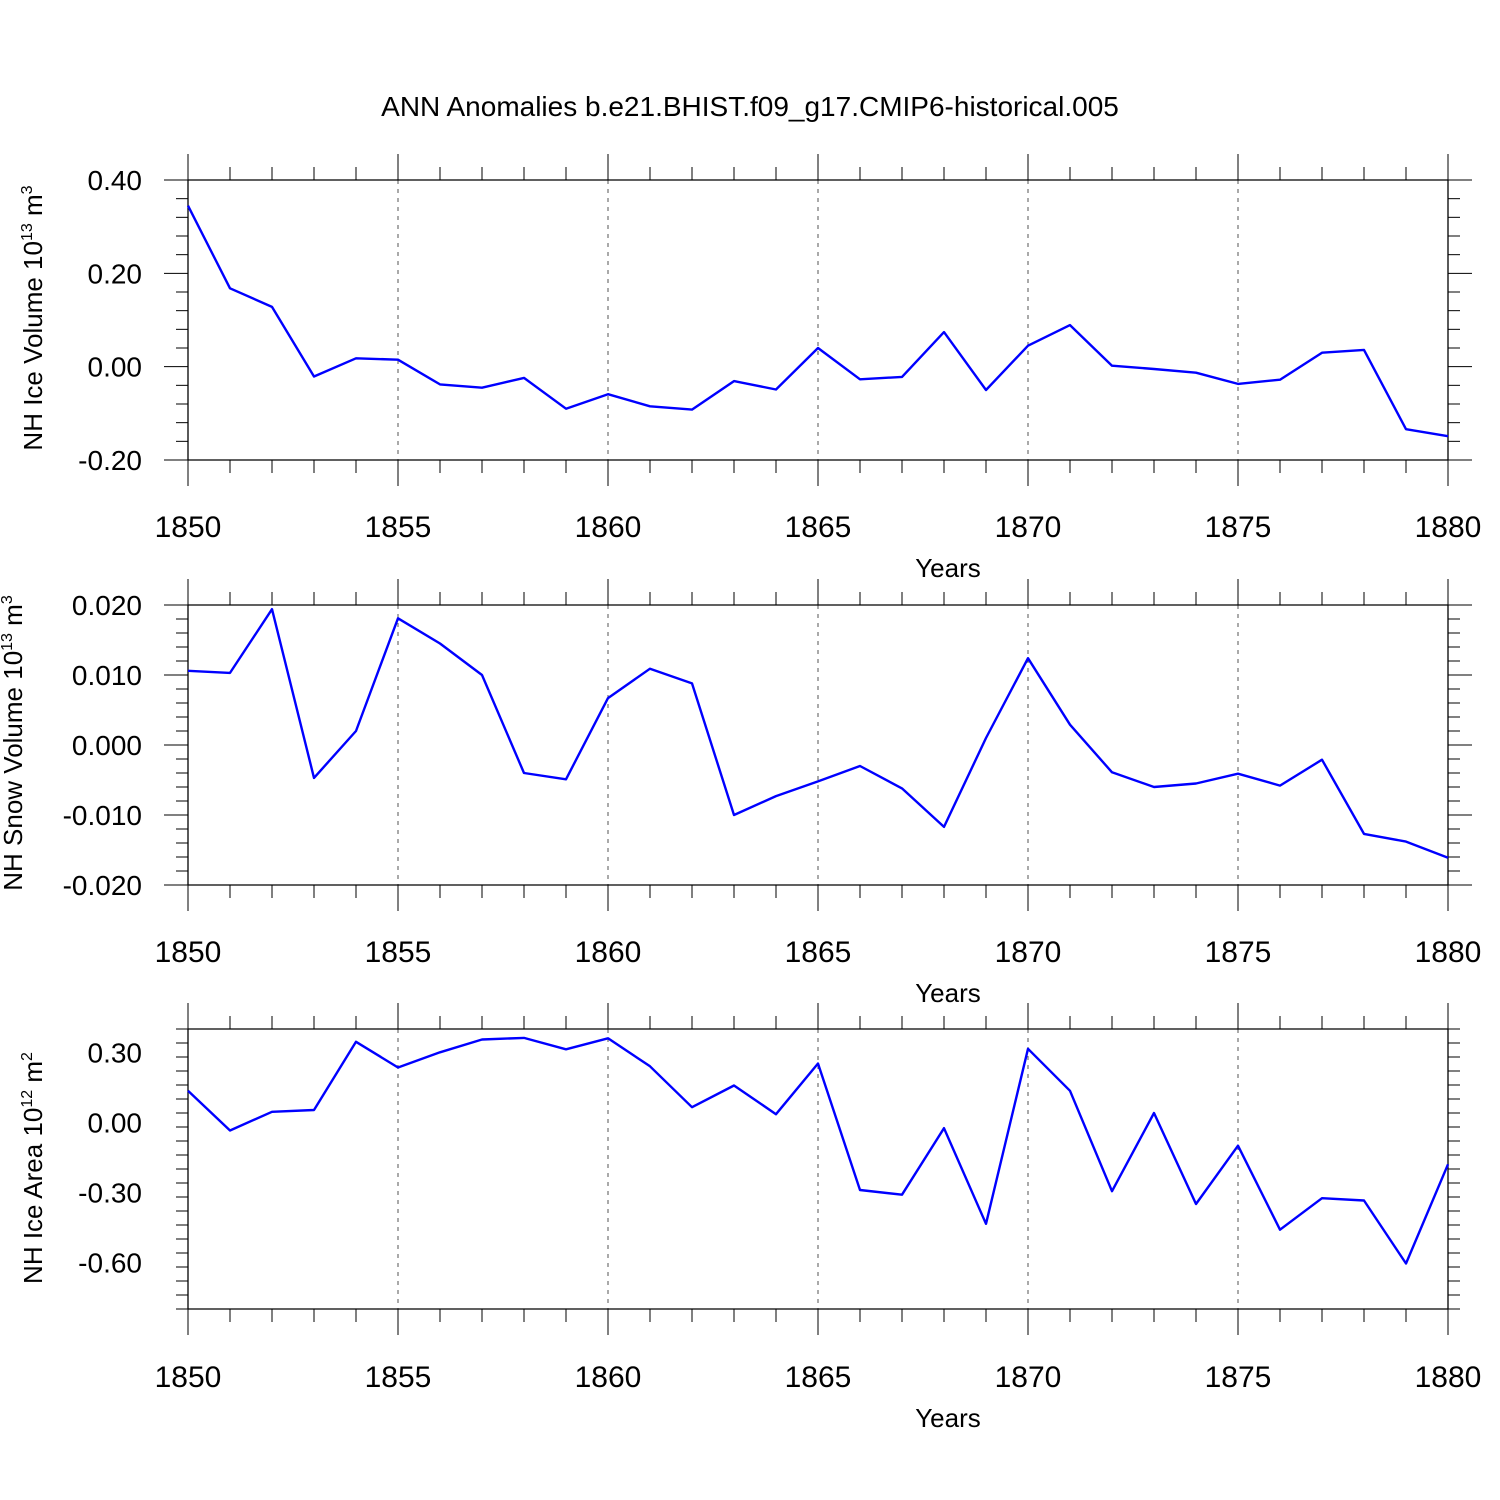  I want to click on y-tick-label: -0.020, so click(102, 885).